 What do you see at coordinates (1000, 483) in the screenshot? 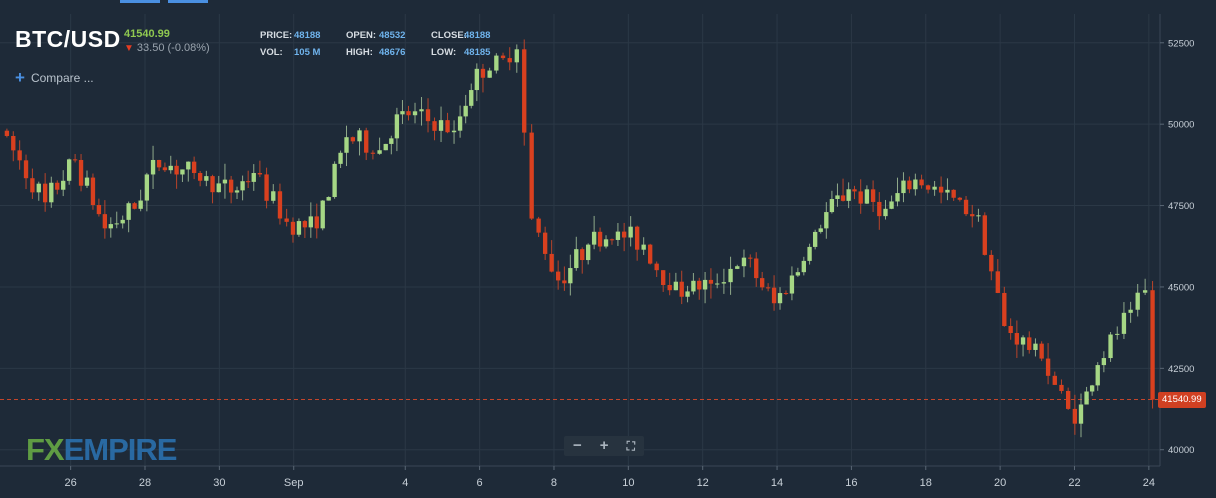
I see `x-tick-label: 20` at bounding box center [1000, 483].